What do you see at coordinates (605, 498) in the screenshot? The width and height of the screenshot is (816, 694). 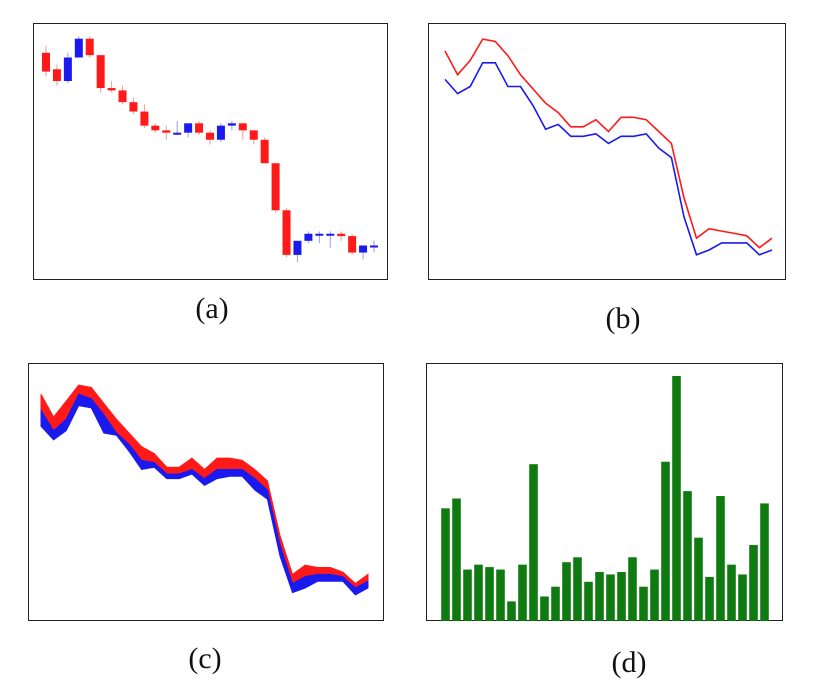 I see `bar-plot` at bounding box center [605, 498].